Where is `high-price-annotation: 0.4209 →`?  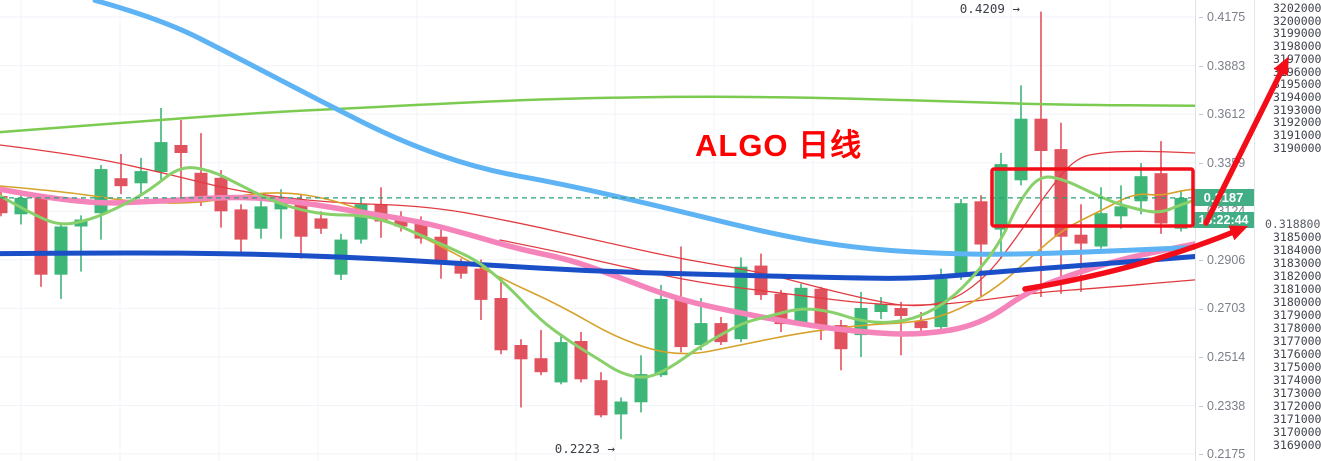
high-price-annotation: 0.4209 → is located at coordinates (989, 8).